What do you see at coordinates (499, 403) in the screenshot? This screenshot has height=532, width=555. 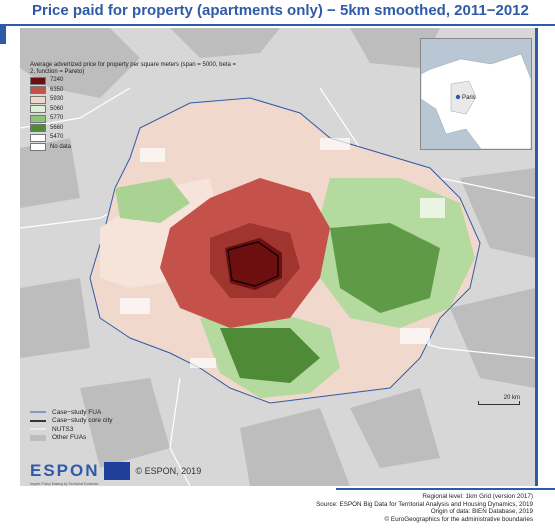 I see `scale-bar-graphic` at bounding box center [499, 403].